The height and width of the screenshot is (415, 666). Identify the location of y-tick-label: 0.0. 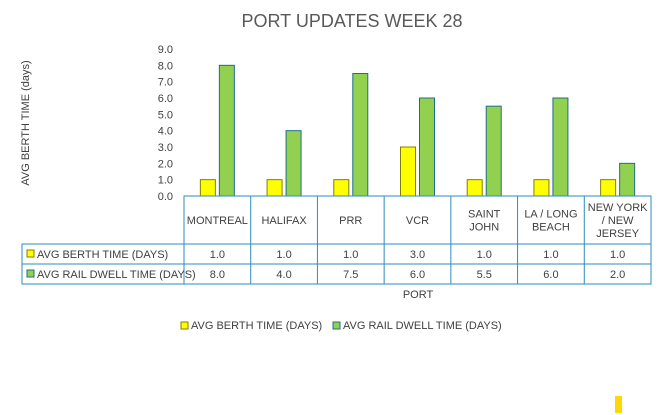
(165, 197).